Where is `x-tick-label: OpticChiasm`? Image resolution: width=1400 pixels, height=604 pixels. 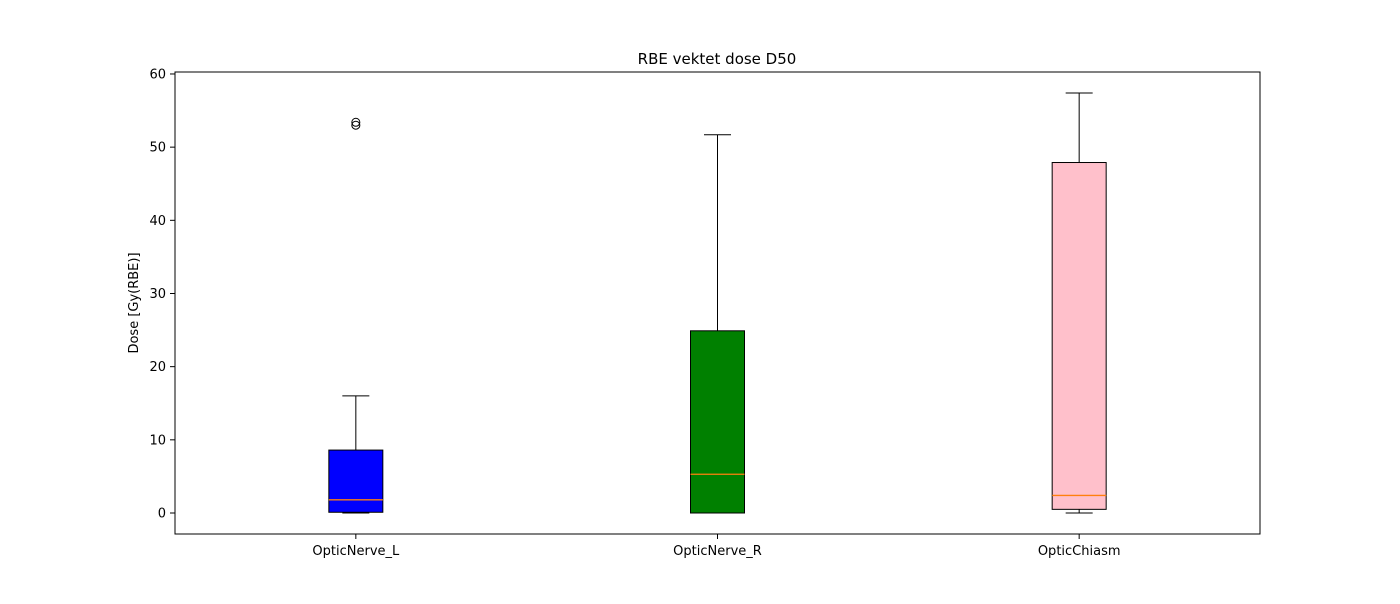
x-tick-label: OpticChiasm is located at coordinates (1079, 551).